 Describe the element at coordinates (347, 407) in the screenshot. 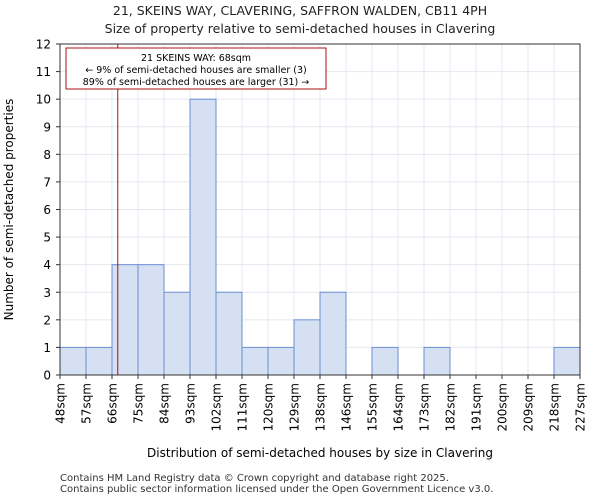

I see `x-tick-label: 146sqm` at that location.